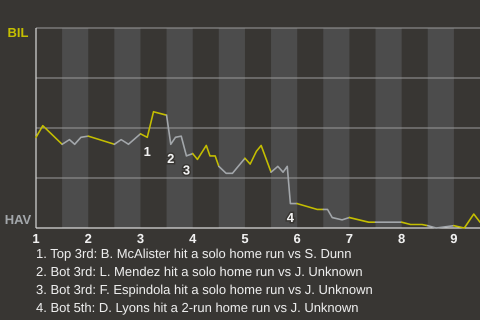 This screenshot has width=480, height=320. What do you see at coordinates (199, 271) in the screenshot?
I see `text: 2. Bot 3rd: L. Mendez hit a solo home run vs J. Unknown` at bounding box center [199, 271].